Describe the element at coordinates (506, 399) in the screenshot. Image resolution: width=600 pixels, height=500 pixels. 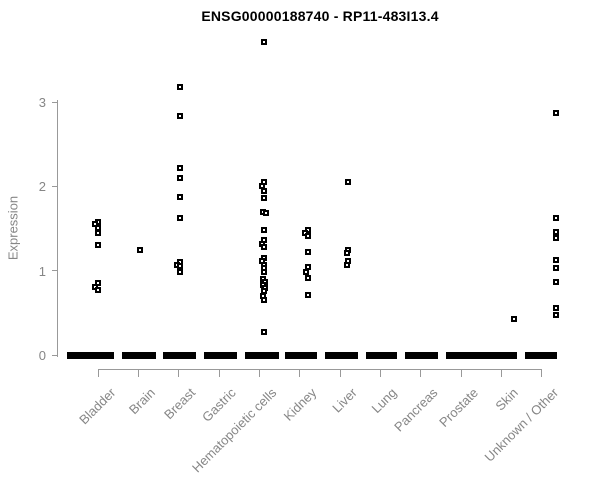
I see `x-tick-label: Skin` at that location.